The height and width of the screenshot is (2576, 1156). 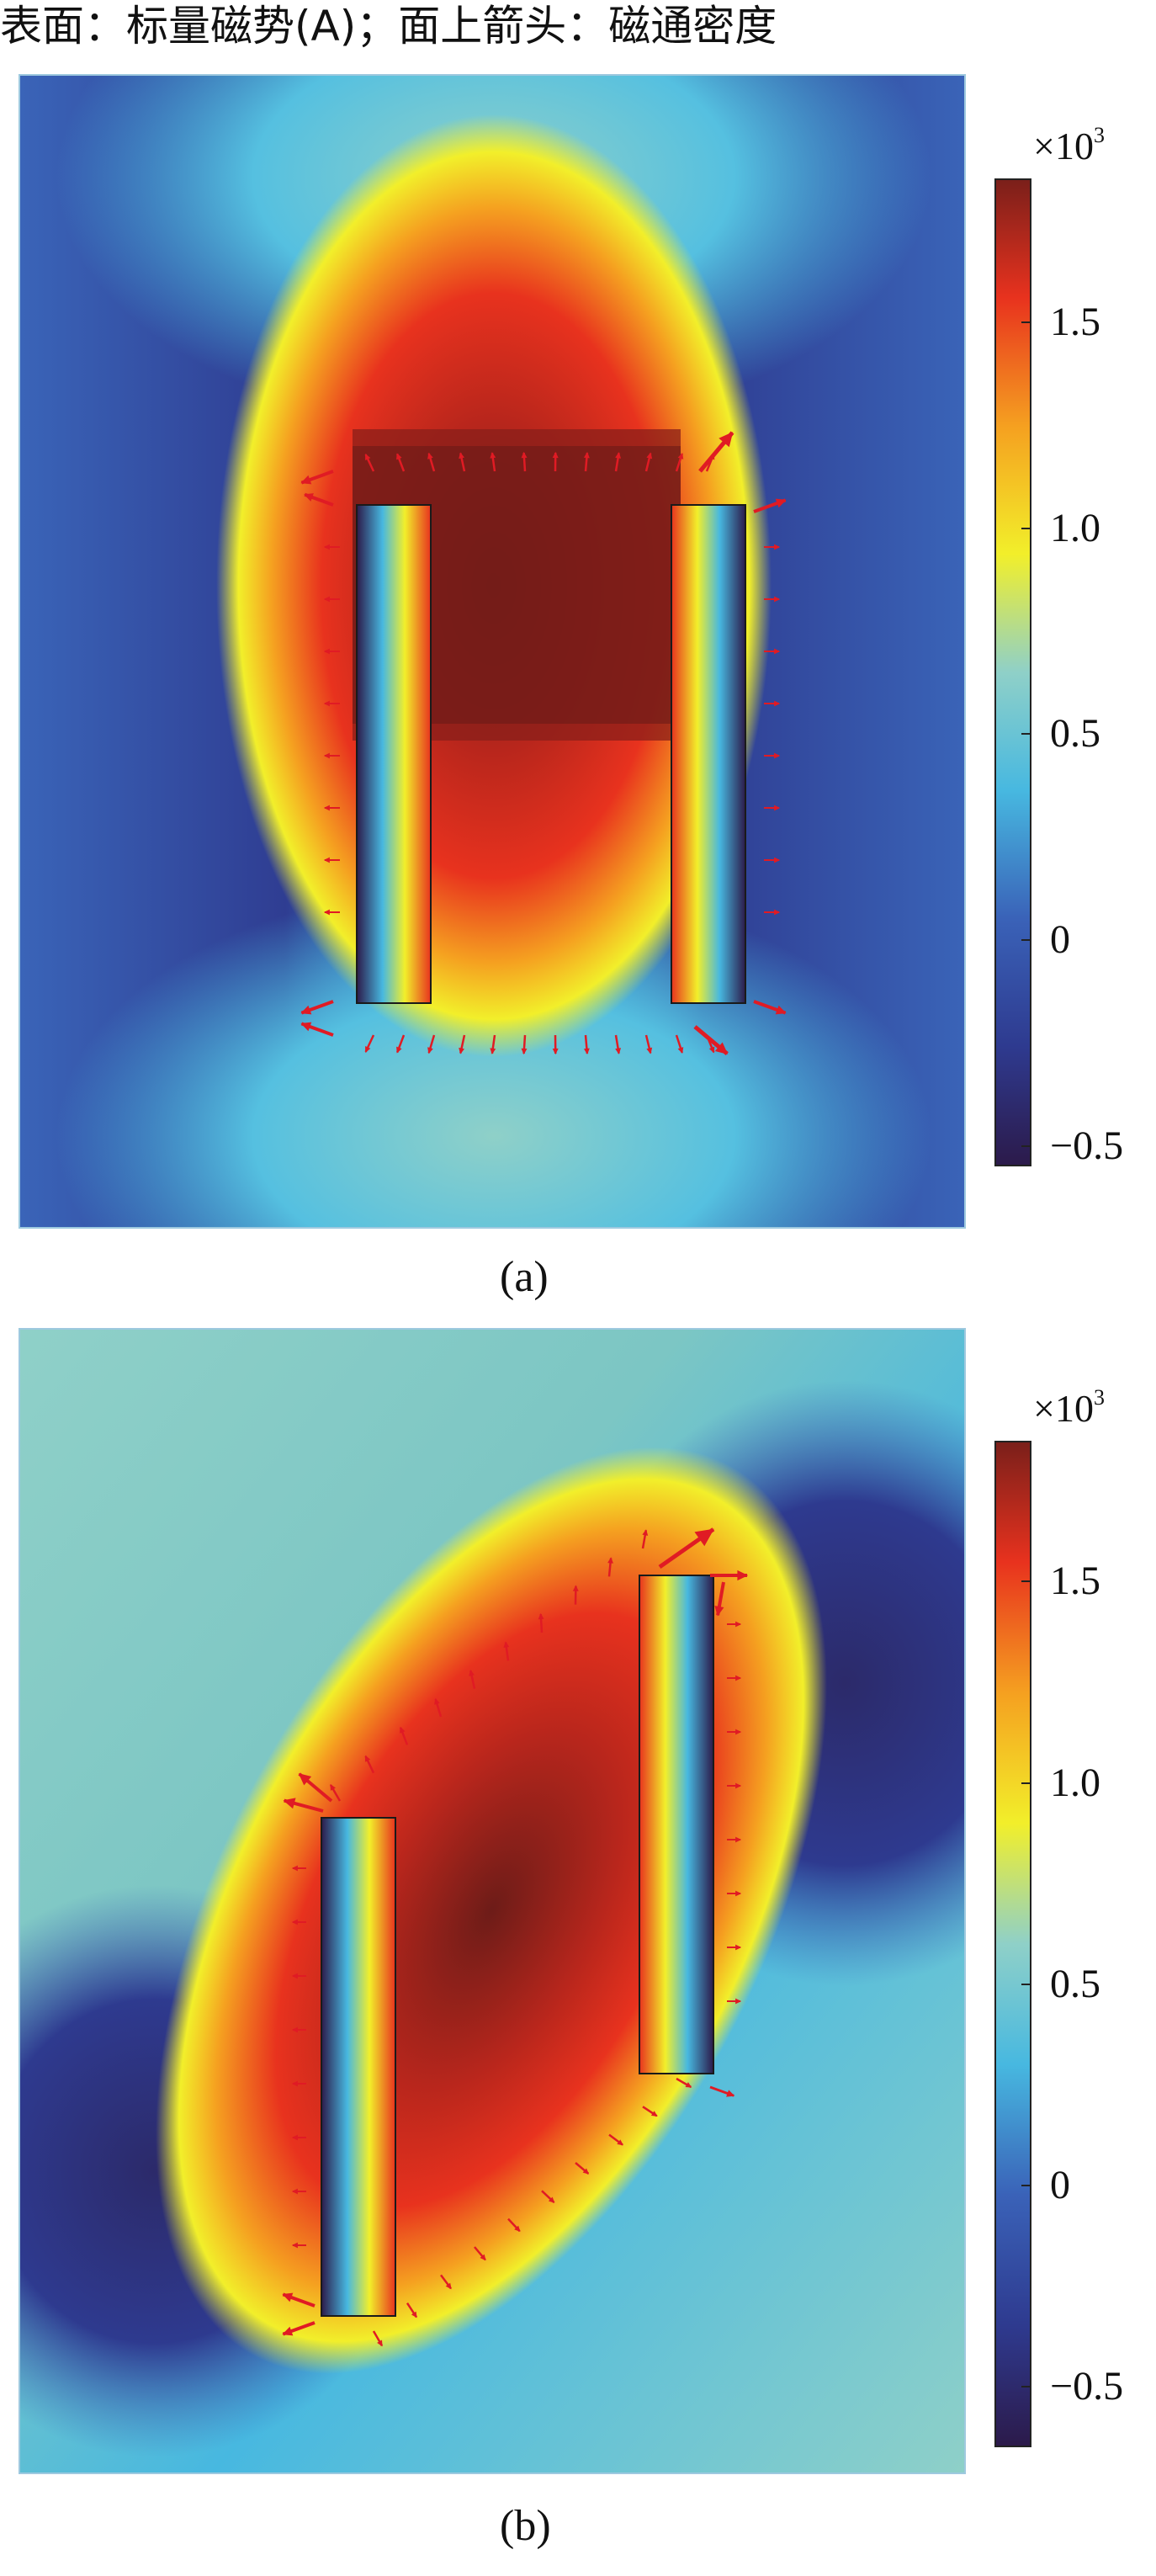 What do you see at coordinates (1075, 1582) in the screenshot?
I see `colorbar-tick-label-b: 1.5` at bounding box center [1075, 1582].